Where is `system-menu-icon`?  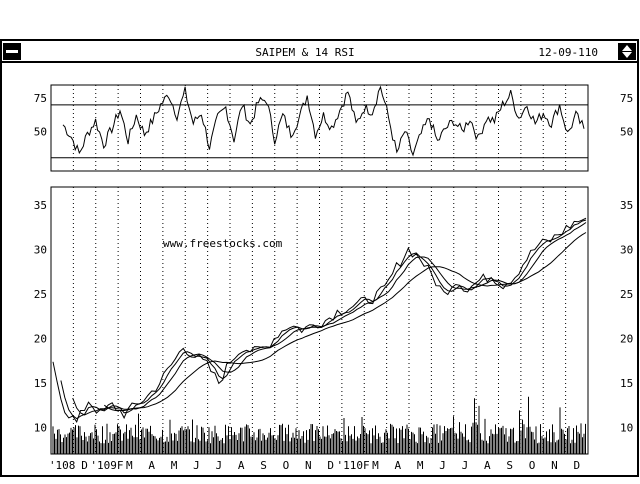 system-menu-icon is located at coordinates (12, 51).